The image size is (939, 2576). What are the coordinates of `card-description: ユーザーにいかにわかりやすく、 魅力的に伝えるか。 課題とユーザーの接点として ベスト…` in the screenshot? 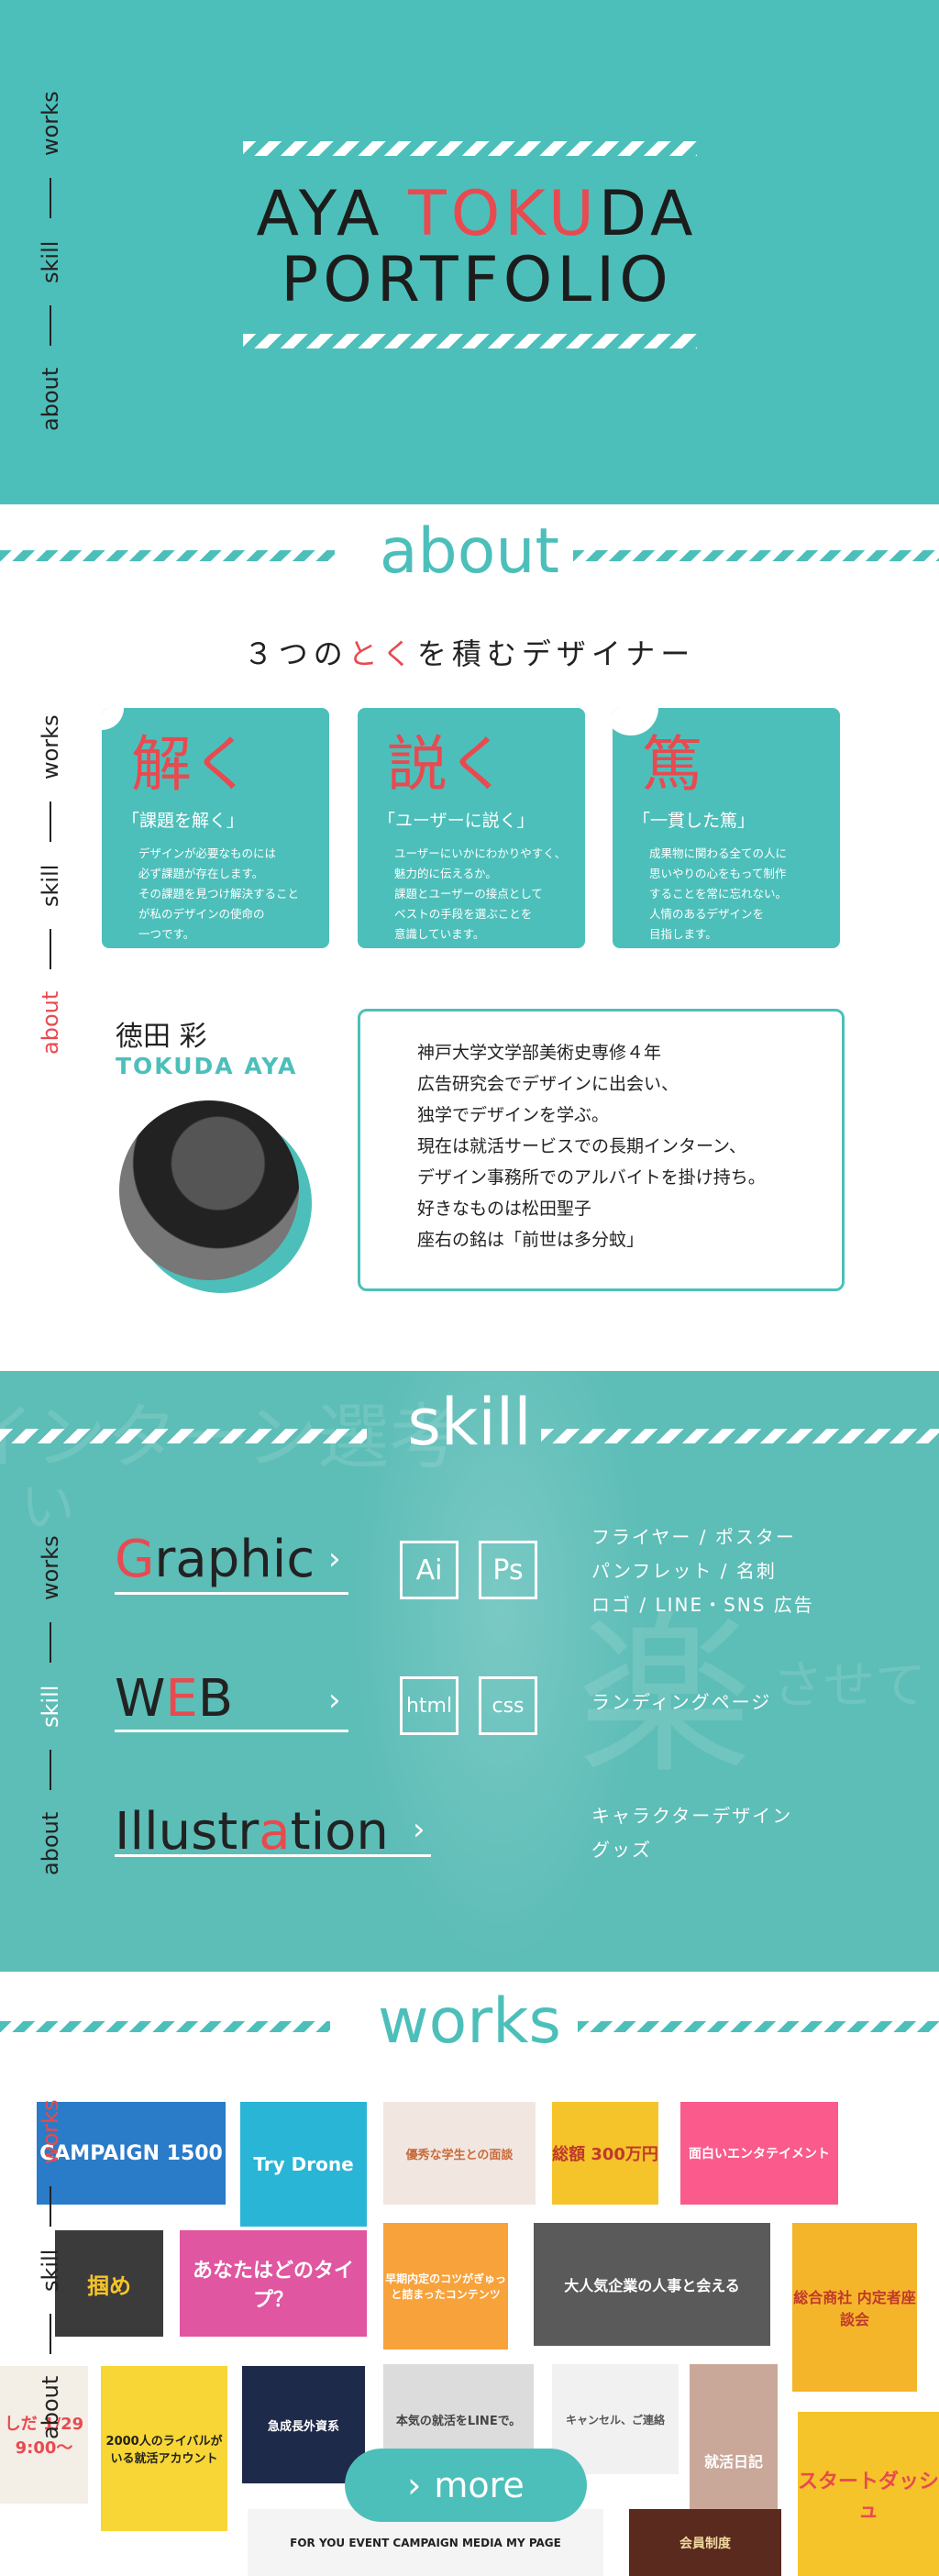 It's located at (480, 893).